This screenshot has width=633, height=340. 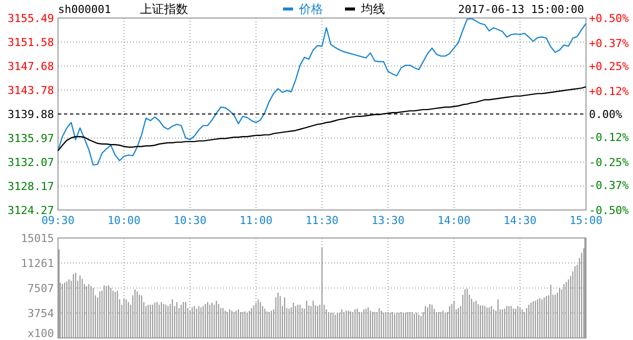 What do you see at coordinates (310, 9) in the screenshot?
I see `legend-label: 价格` at bounding box center [310, 9].